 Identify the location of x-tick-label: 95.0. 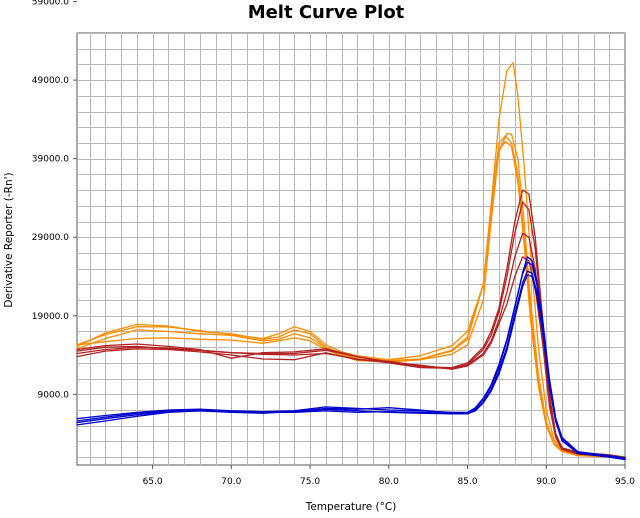
(625, 482).